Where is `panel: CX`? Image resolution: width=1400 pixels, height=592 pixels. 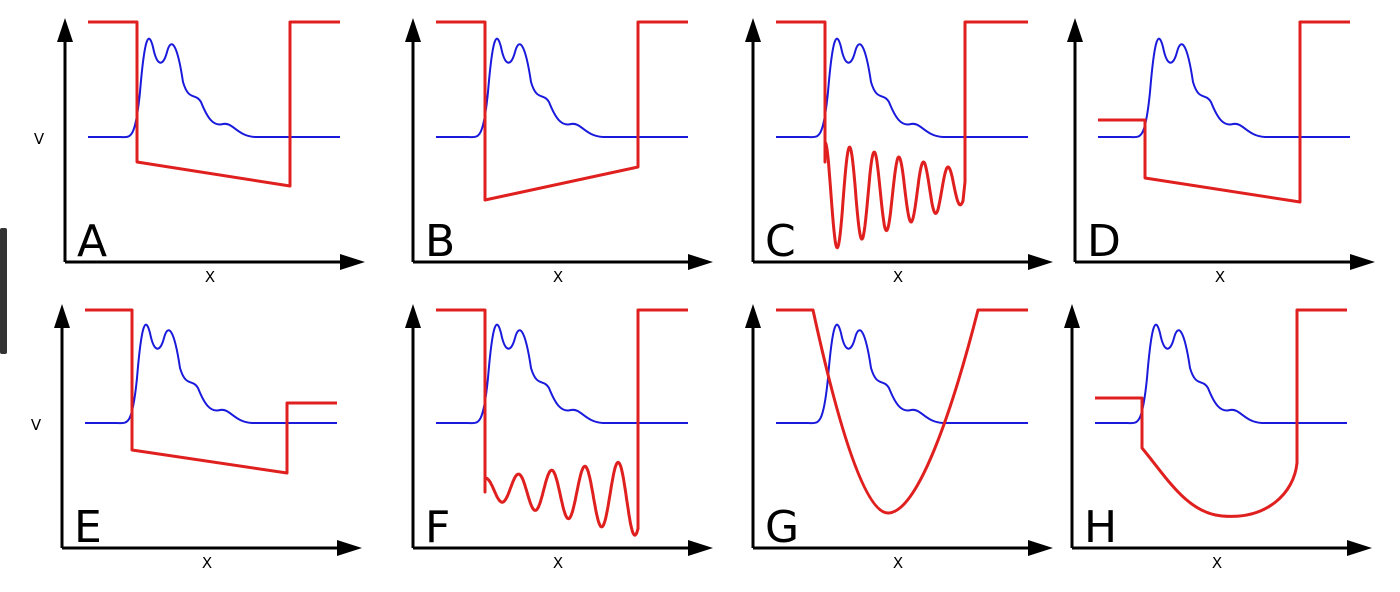
panel: CX is located at coordinates (899, 152).